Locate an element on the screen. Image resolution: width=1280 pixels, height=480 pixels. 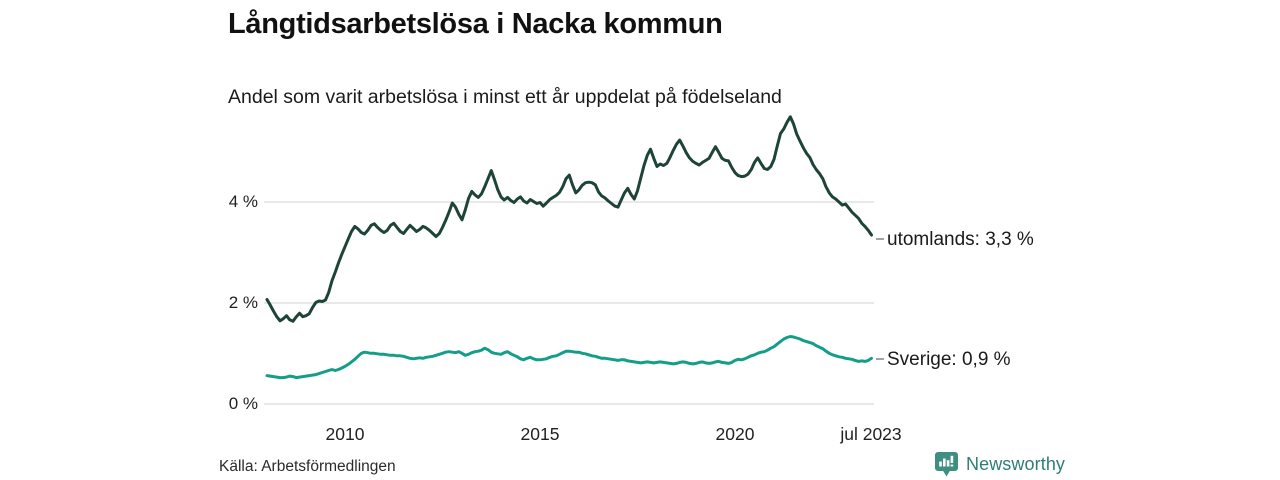
newsworthy-logo-icon is located at coordinates (946, 464).